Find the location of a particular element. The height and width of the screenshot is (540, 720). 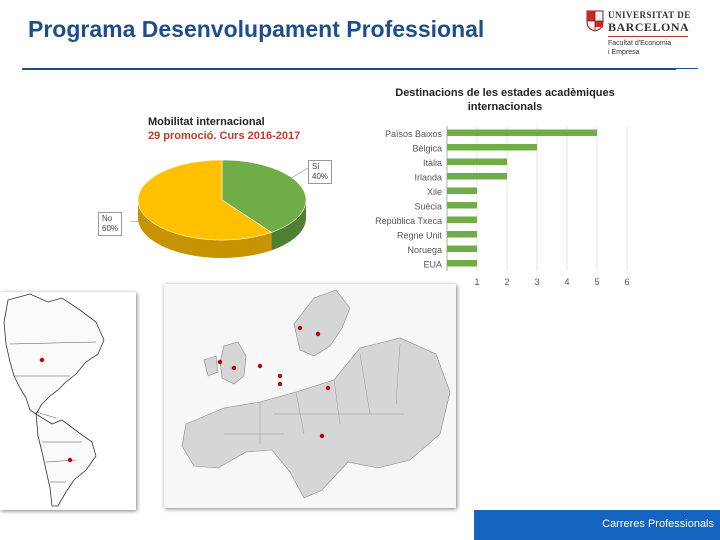

bar-category-label: Països Baixos is located at coordinates (414, 134).